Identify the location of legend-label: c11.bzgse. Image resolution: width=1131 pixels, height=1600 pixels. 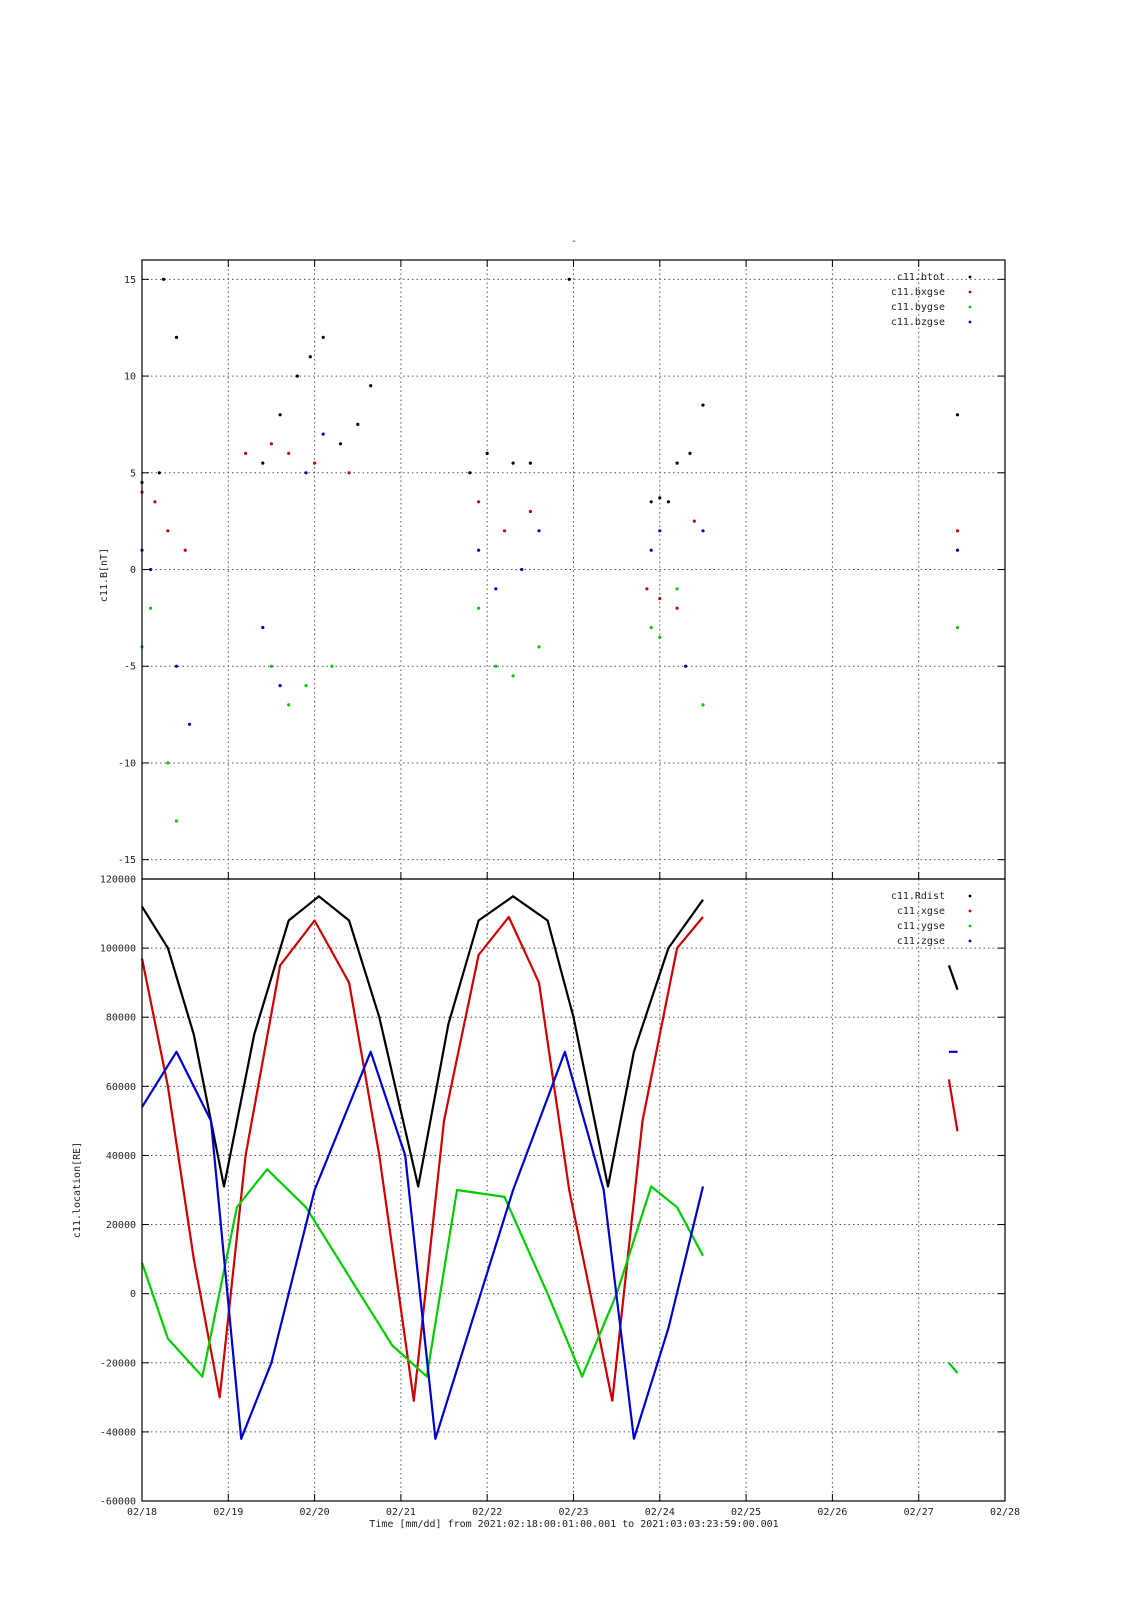
(918, 322).